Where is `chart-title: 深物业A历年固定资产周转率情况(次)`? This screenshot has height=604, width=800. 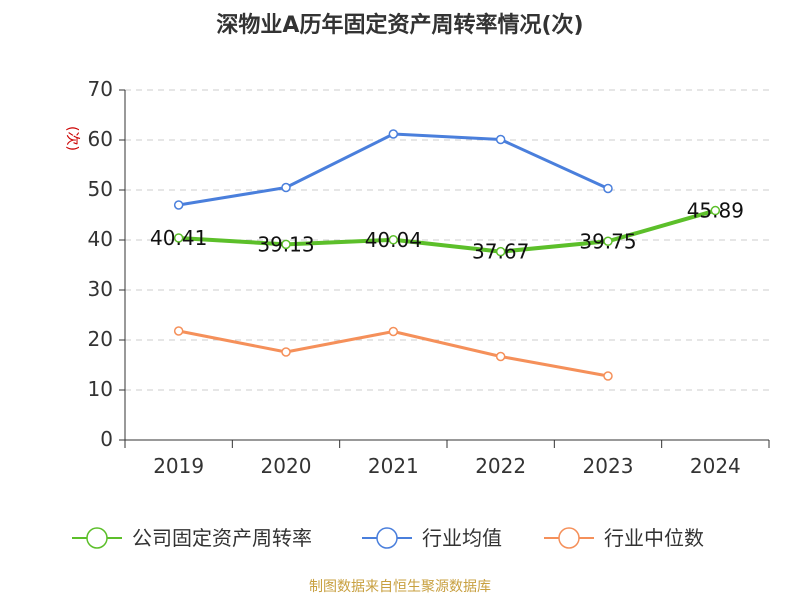
chart-title: 深物业A历年固定资产周转率情况(次) is located at coordinates (399, 25).